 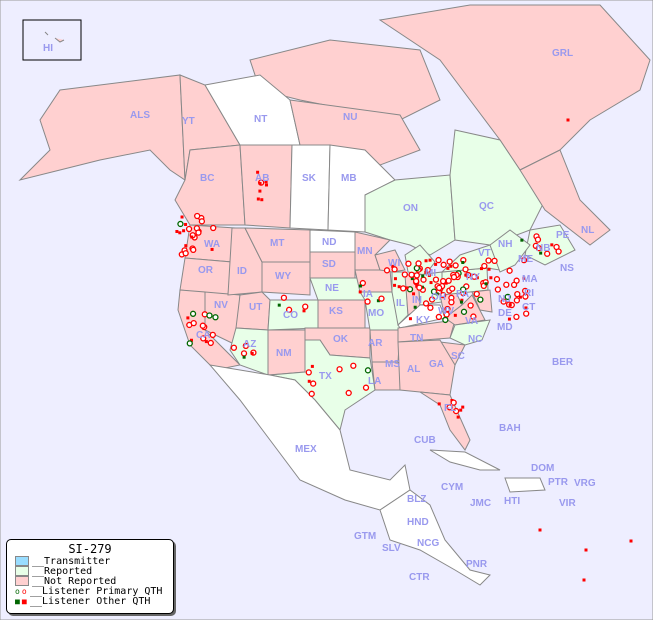 I want to click on label-mb: MB, so click(x=349, y=178).